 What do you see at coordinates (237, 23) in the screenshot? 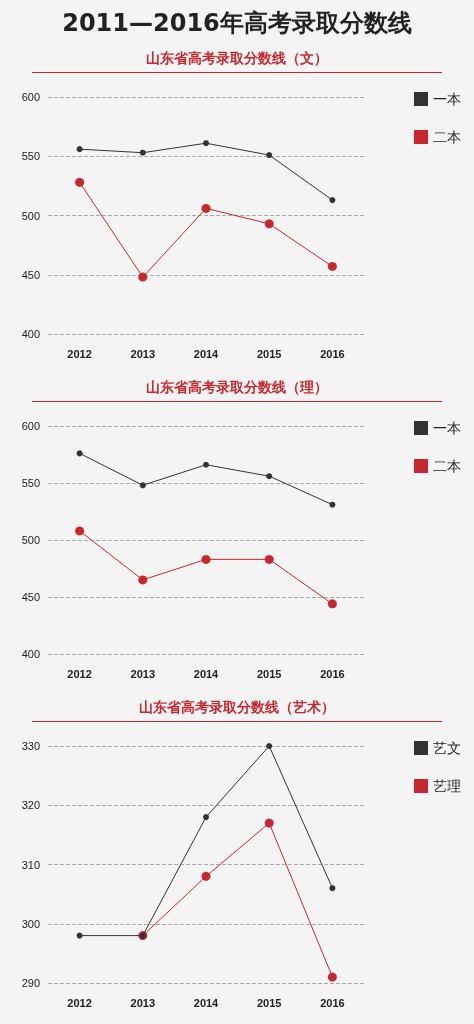
I see `chart-title: 2011—2016年高考录取分数线` at bounding box center [237, 23].